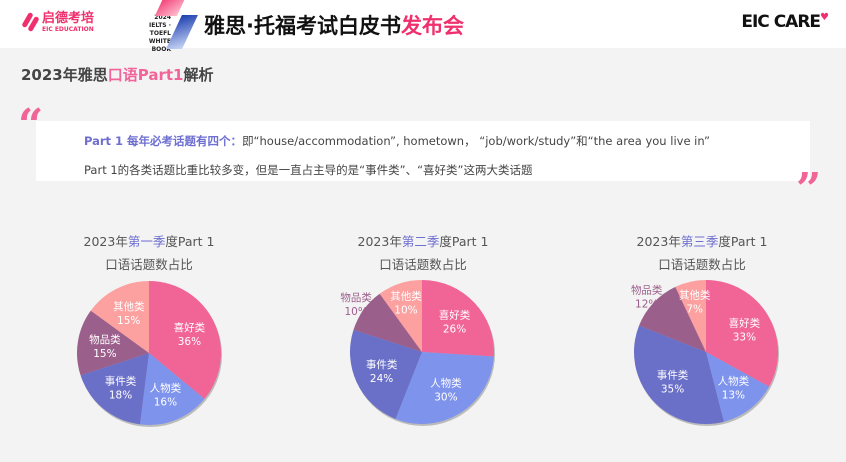 The image size is (846, 462). What do you see at coordinates (159, 45) in the screenshot?
I see `whitebook-line2: WHITE BOOK` at bounding box center [159, 45].